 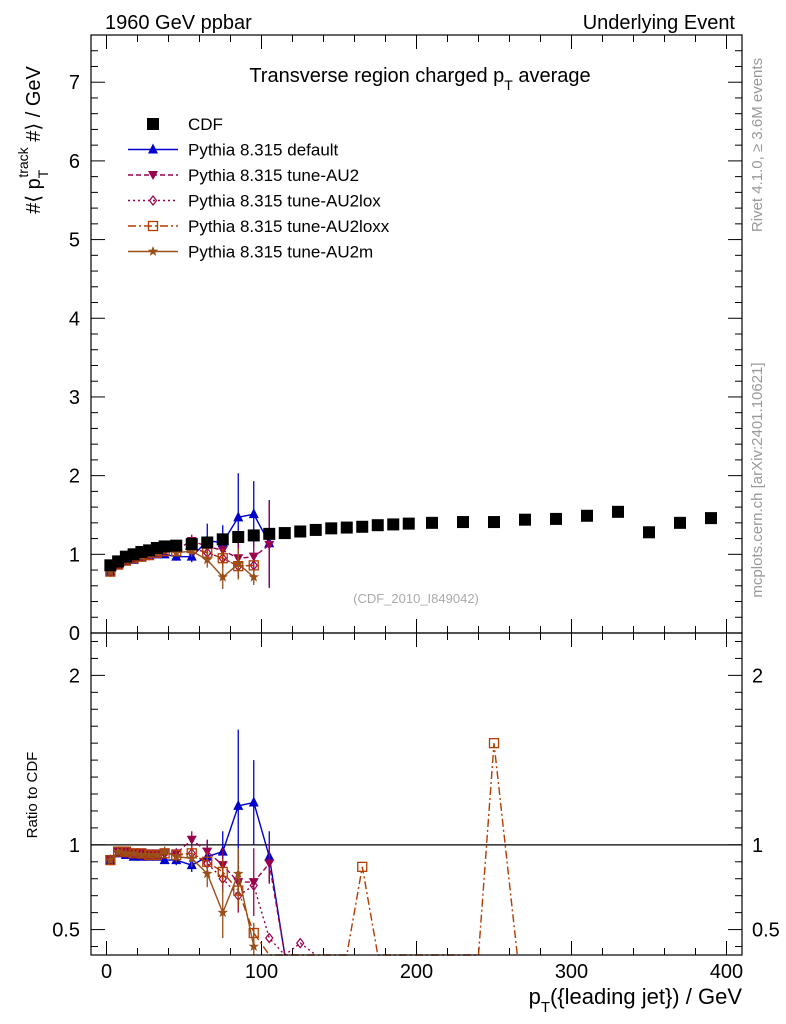 What do you see at coordinates (74, 477) in the screenshot?
I see `main-y-tick-label: 2` at bounding box center [74, 477].